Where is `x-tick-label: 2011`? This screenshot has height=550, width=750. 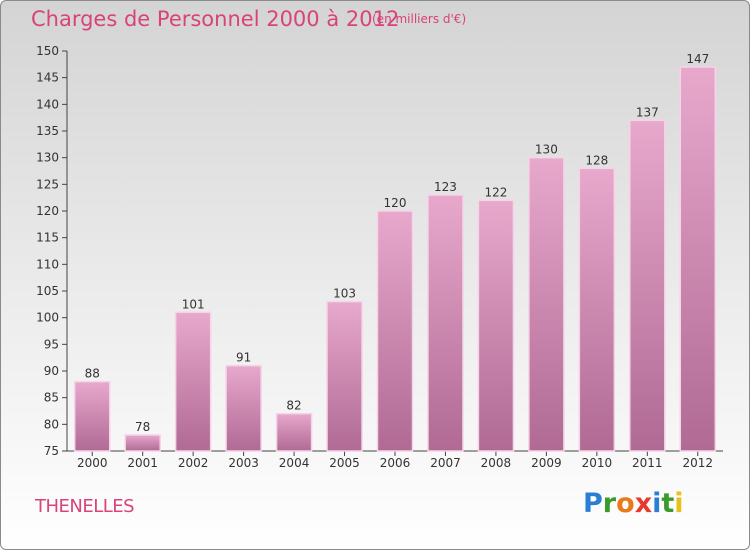 x-tick-label: 2011 is located at coordinates (647, 463).